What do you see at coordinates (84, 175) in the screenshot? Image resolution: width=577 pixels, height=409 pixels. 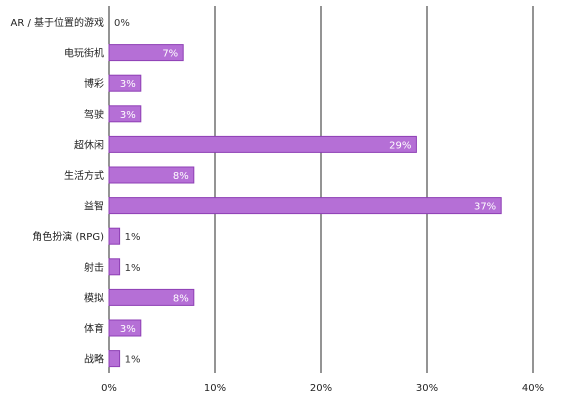 I see `category-label: 生活方式` at bounding box center [84, 175].